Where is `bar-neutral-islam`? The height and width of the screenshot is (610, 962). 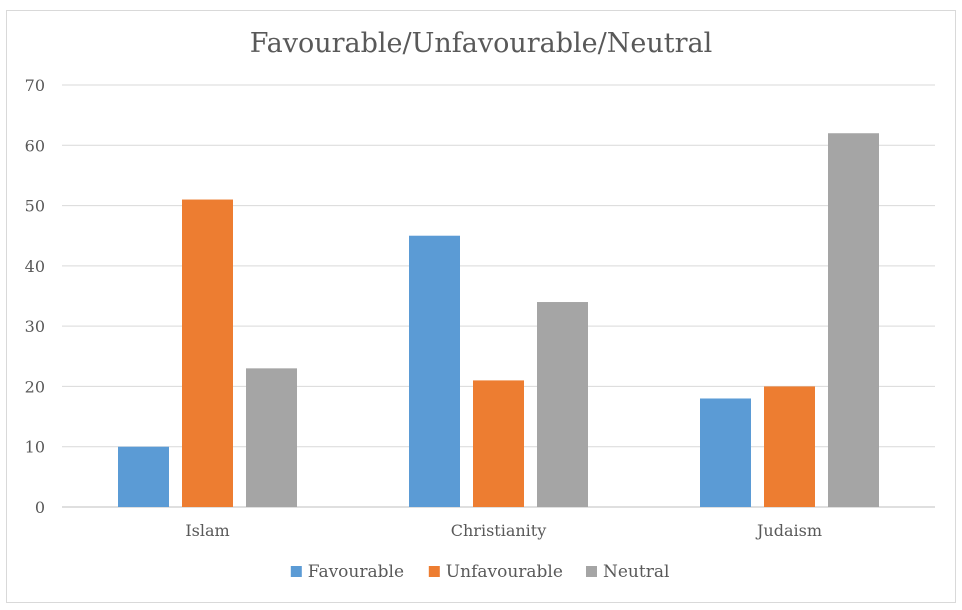
bar-neutral-islam is located at coordinates (271, 437).